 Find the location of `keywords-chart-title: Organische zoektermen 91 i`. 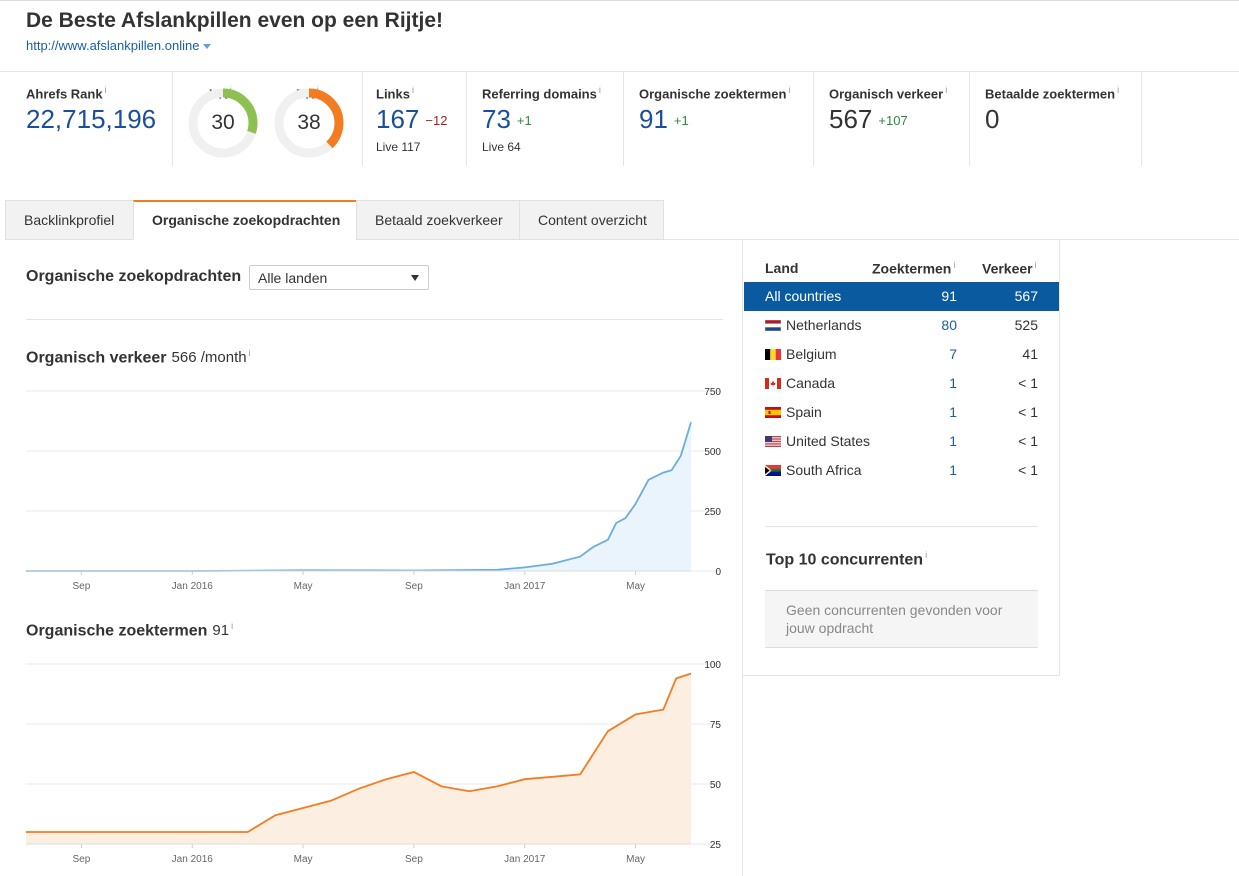

keywords-chart-title: Organische zoektermen 91 i is located at coordinates (129, 630).